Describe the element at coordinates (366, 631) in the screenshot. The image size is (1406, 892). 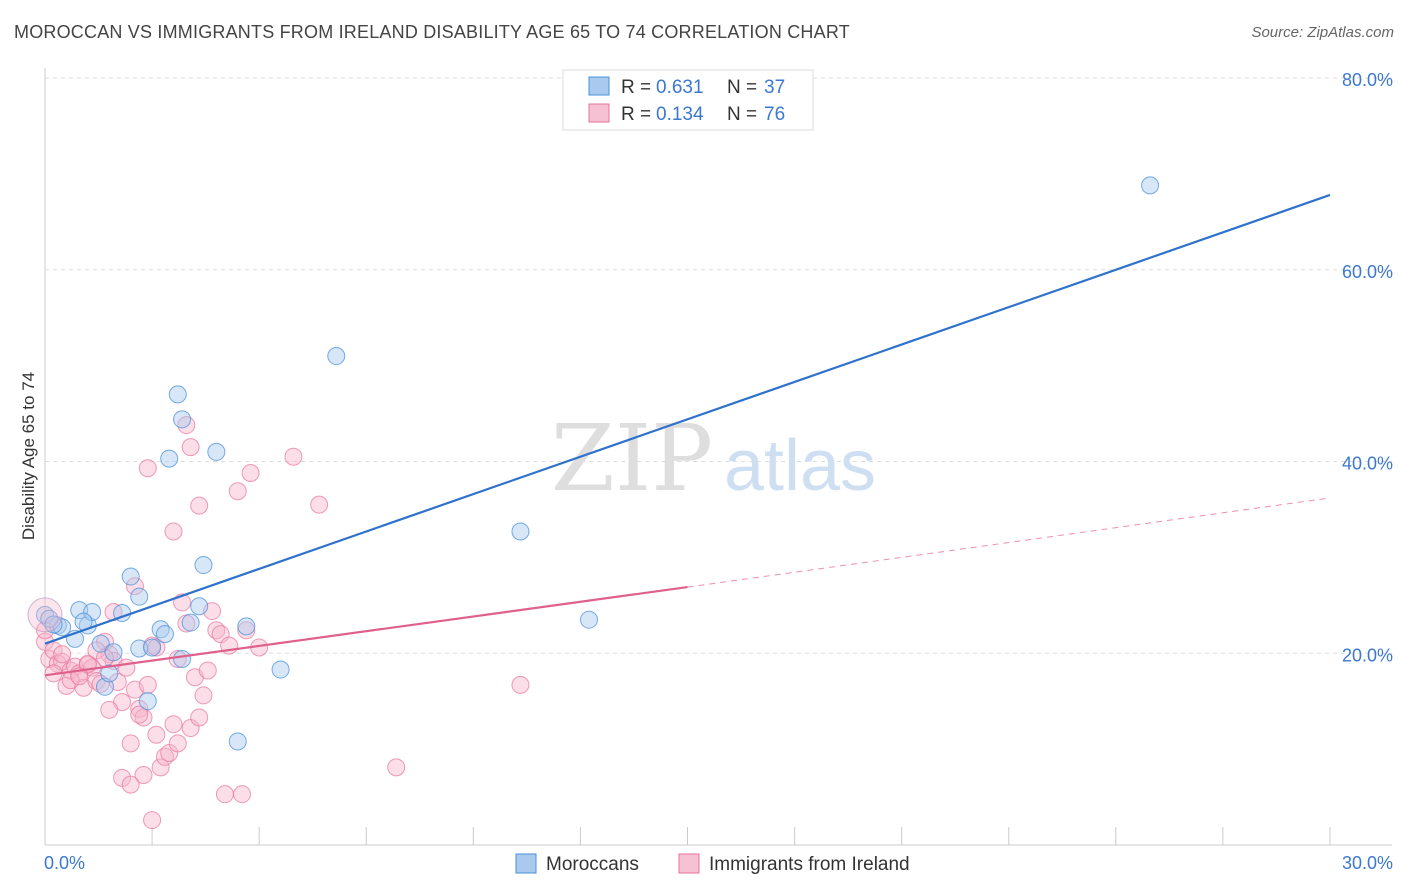
I see `ireland-trend-line` at that location.